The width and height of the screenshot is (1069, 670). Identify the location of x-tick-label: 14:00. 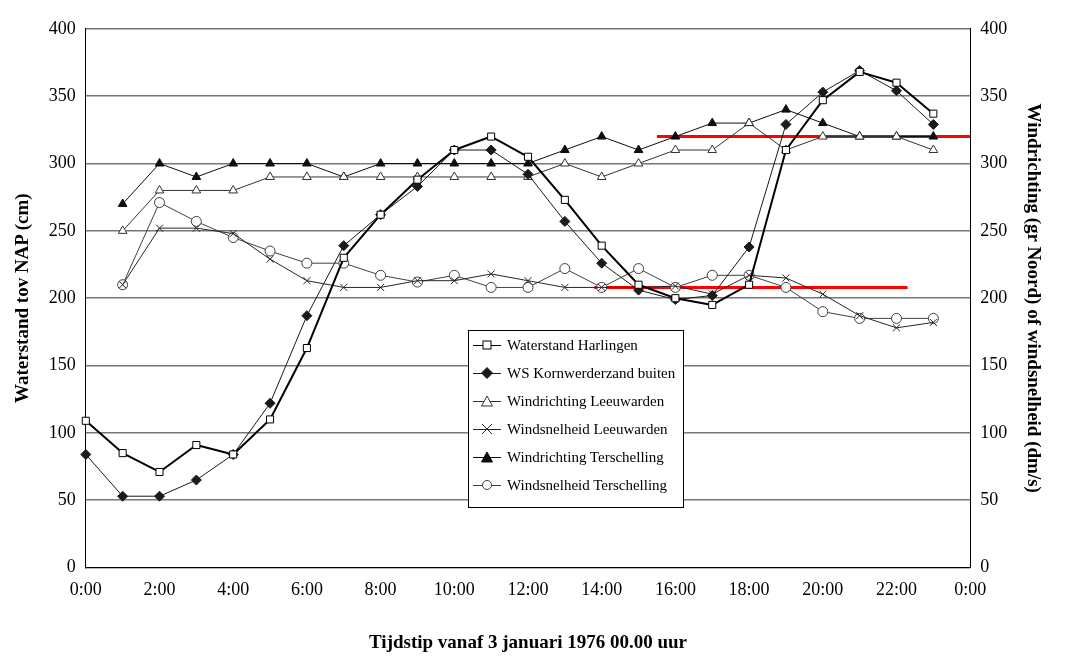
(602, 589).